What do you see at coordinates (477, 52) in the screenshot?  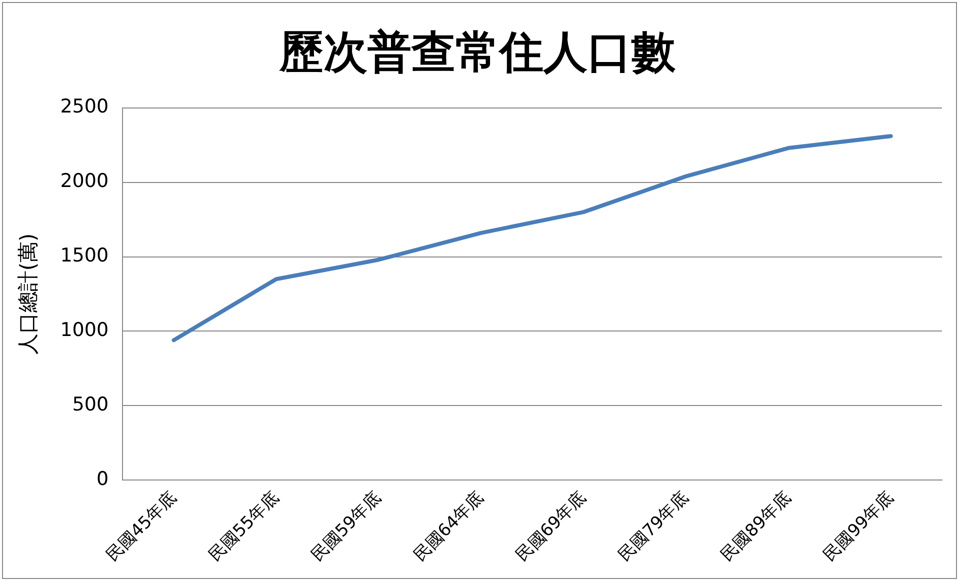 I see `chart-title: 歷次普查常住人口數` at bounding box center [477, 52].